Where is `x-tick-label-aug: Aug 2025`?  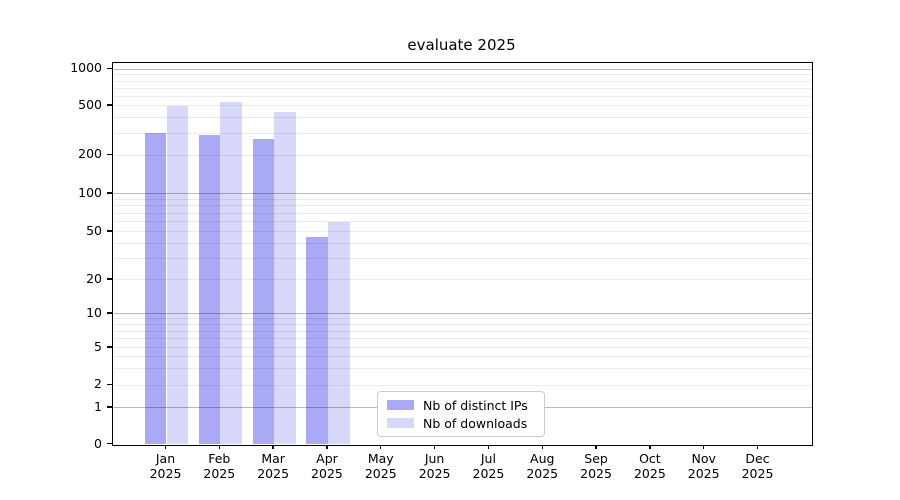
x-tick-label-aug: Aug 2025 is located at coordinates (542, 466).